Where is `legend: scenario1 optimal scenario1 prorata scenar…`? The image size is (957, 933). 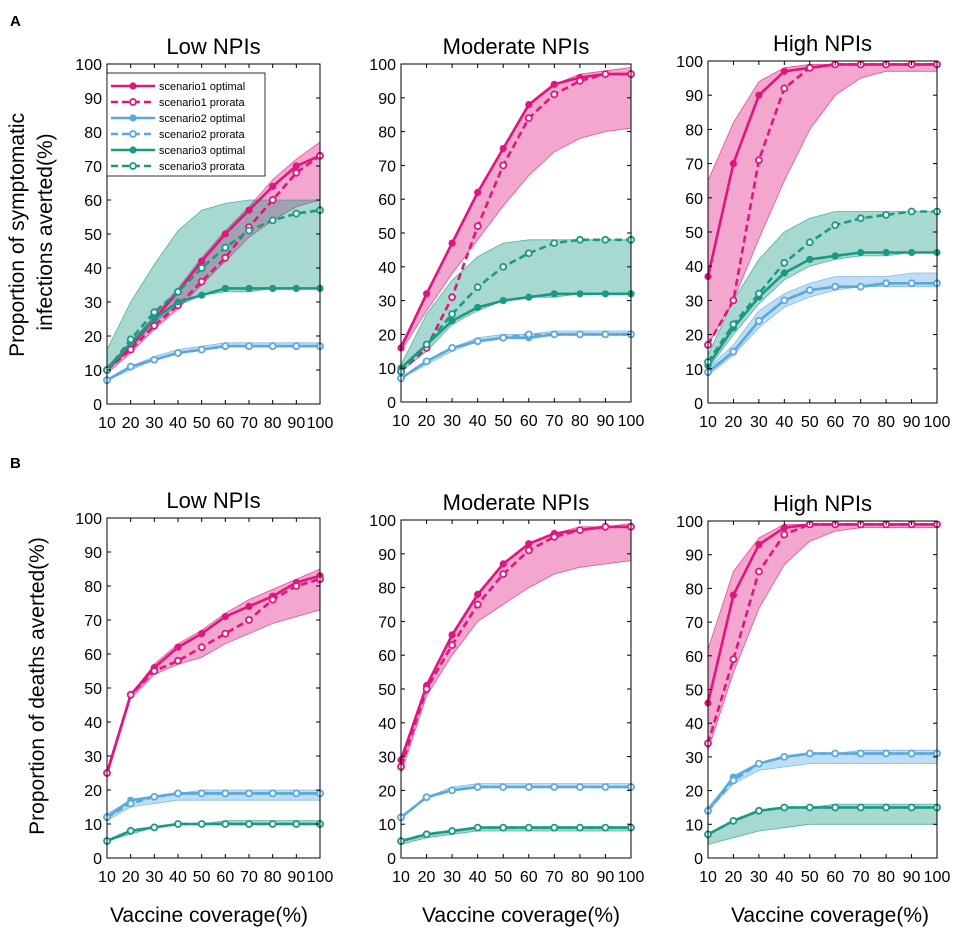
legend: scenario1 optimal scenario1 prorata scenar… is located at coordinates (186, 124).